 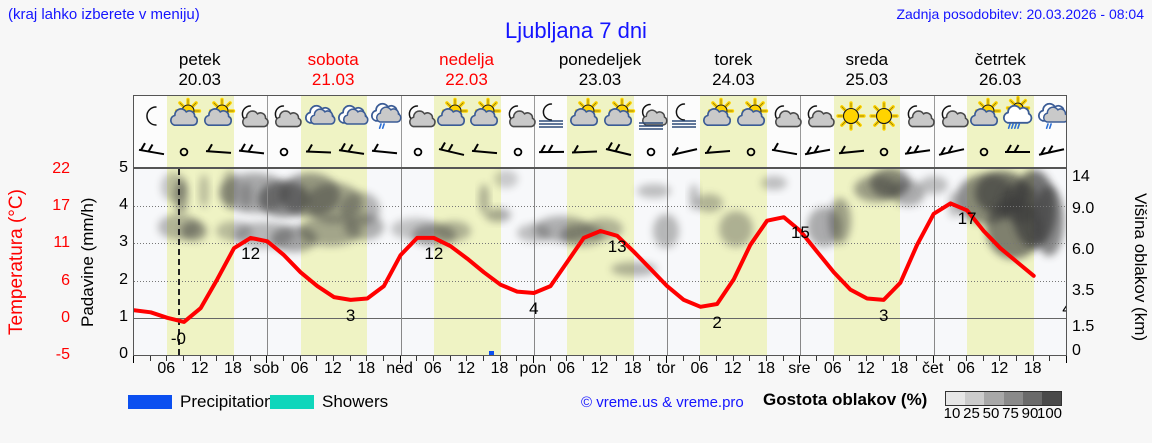 I want to click on weather-icon-sun, so click(x=851, y=117).